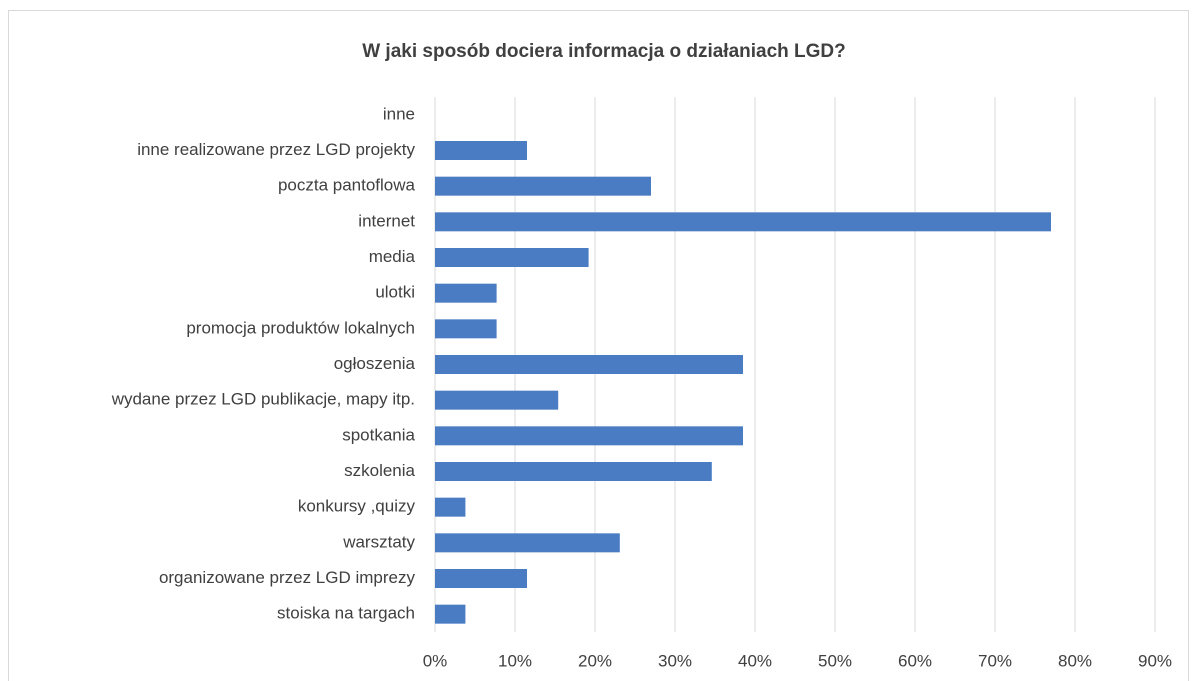 The image size is (1196, 681). What do you see at coordinates (675, 660) in the screenshot?
I see `x-tick-label: 30%` at bounding box center [675, 660].